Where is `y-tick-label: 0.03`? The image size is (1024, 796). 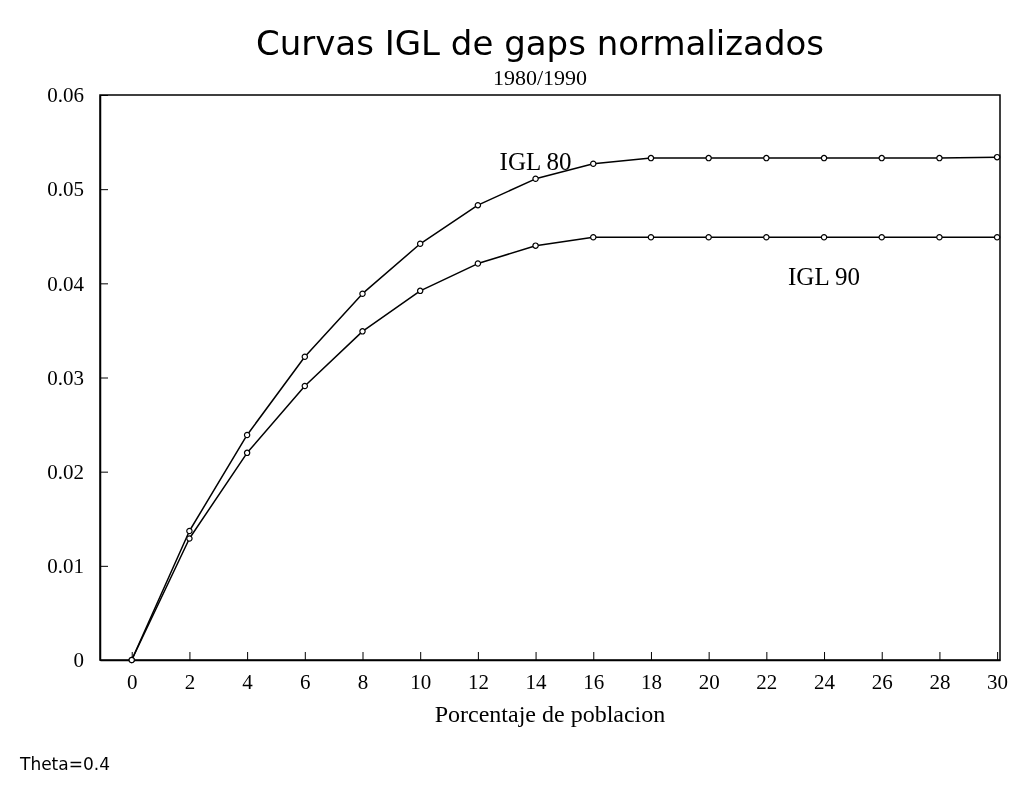
y-tick-label: 0.03 is located at coordinates (65, 377).